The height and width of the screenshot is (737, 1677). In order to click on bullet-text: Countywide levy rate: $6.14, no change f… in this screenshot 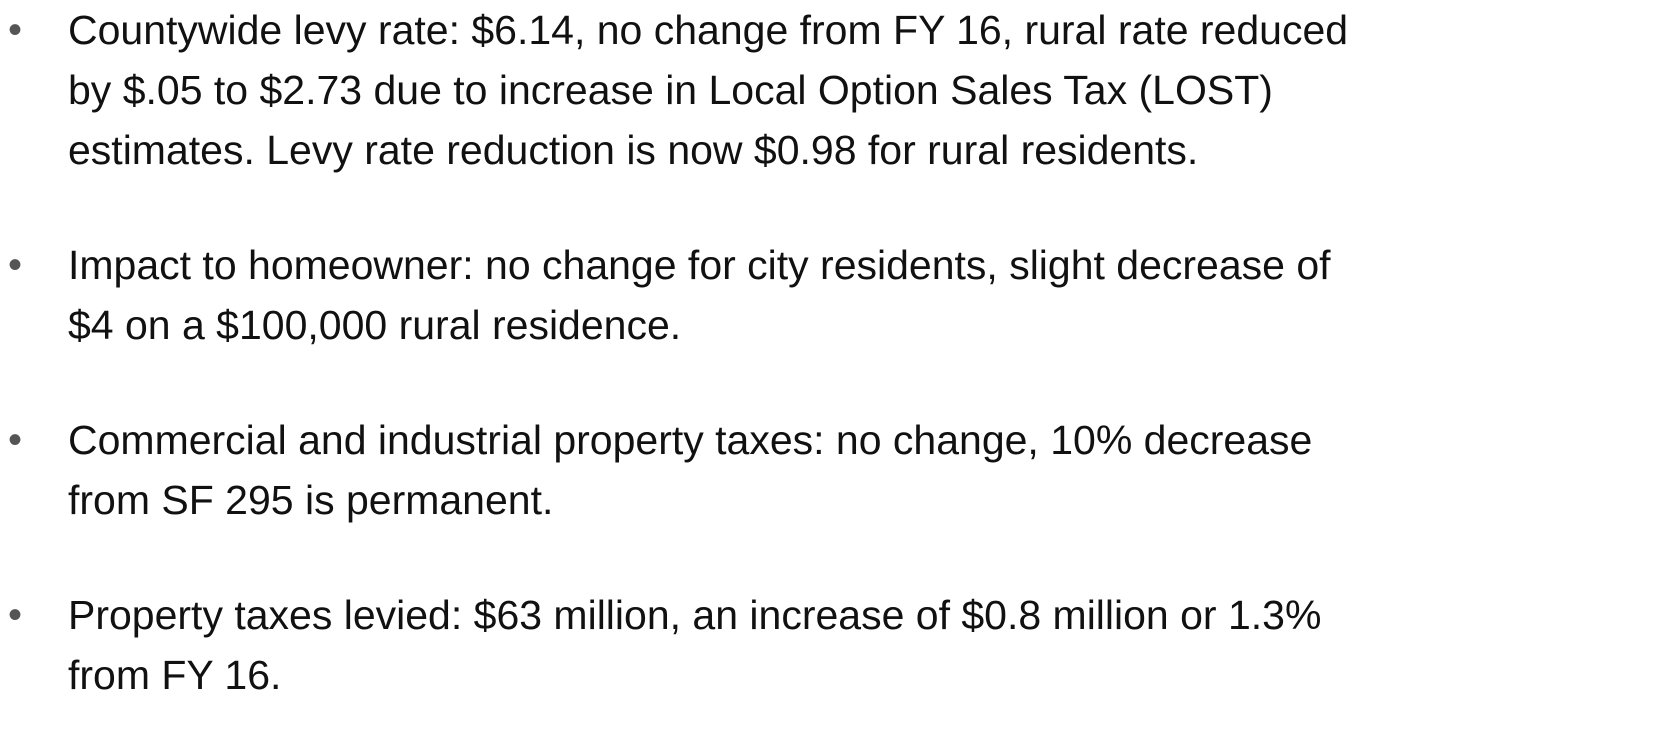, I will do `click(708, 30)`.